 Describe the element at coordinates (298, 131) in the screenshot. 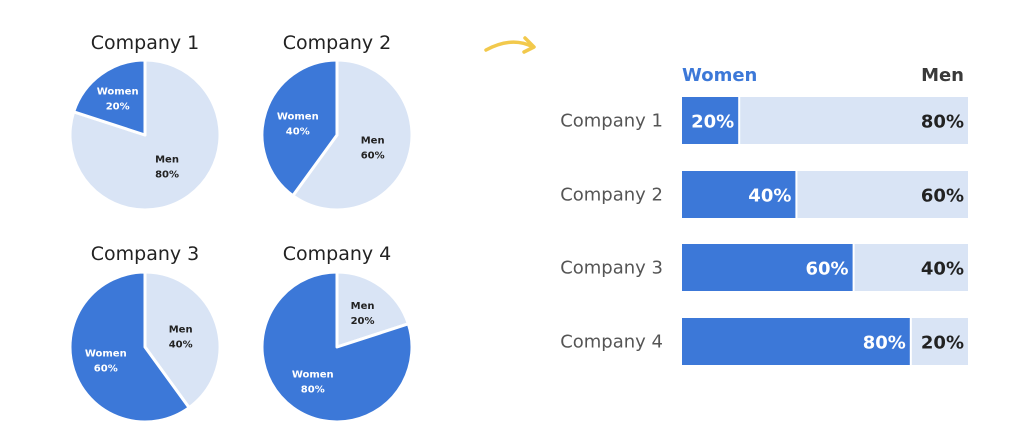

I see `pie-value-women-company-2: 40%` at that location.